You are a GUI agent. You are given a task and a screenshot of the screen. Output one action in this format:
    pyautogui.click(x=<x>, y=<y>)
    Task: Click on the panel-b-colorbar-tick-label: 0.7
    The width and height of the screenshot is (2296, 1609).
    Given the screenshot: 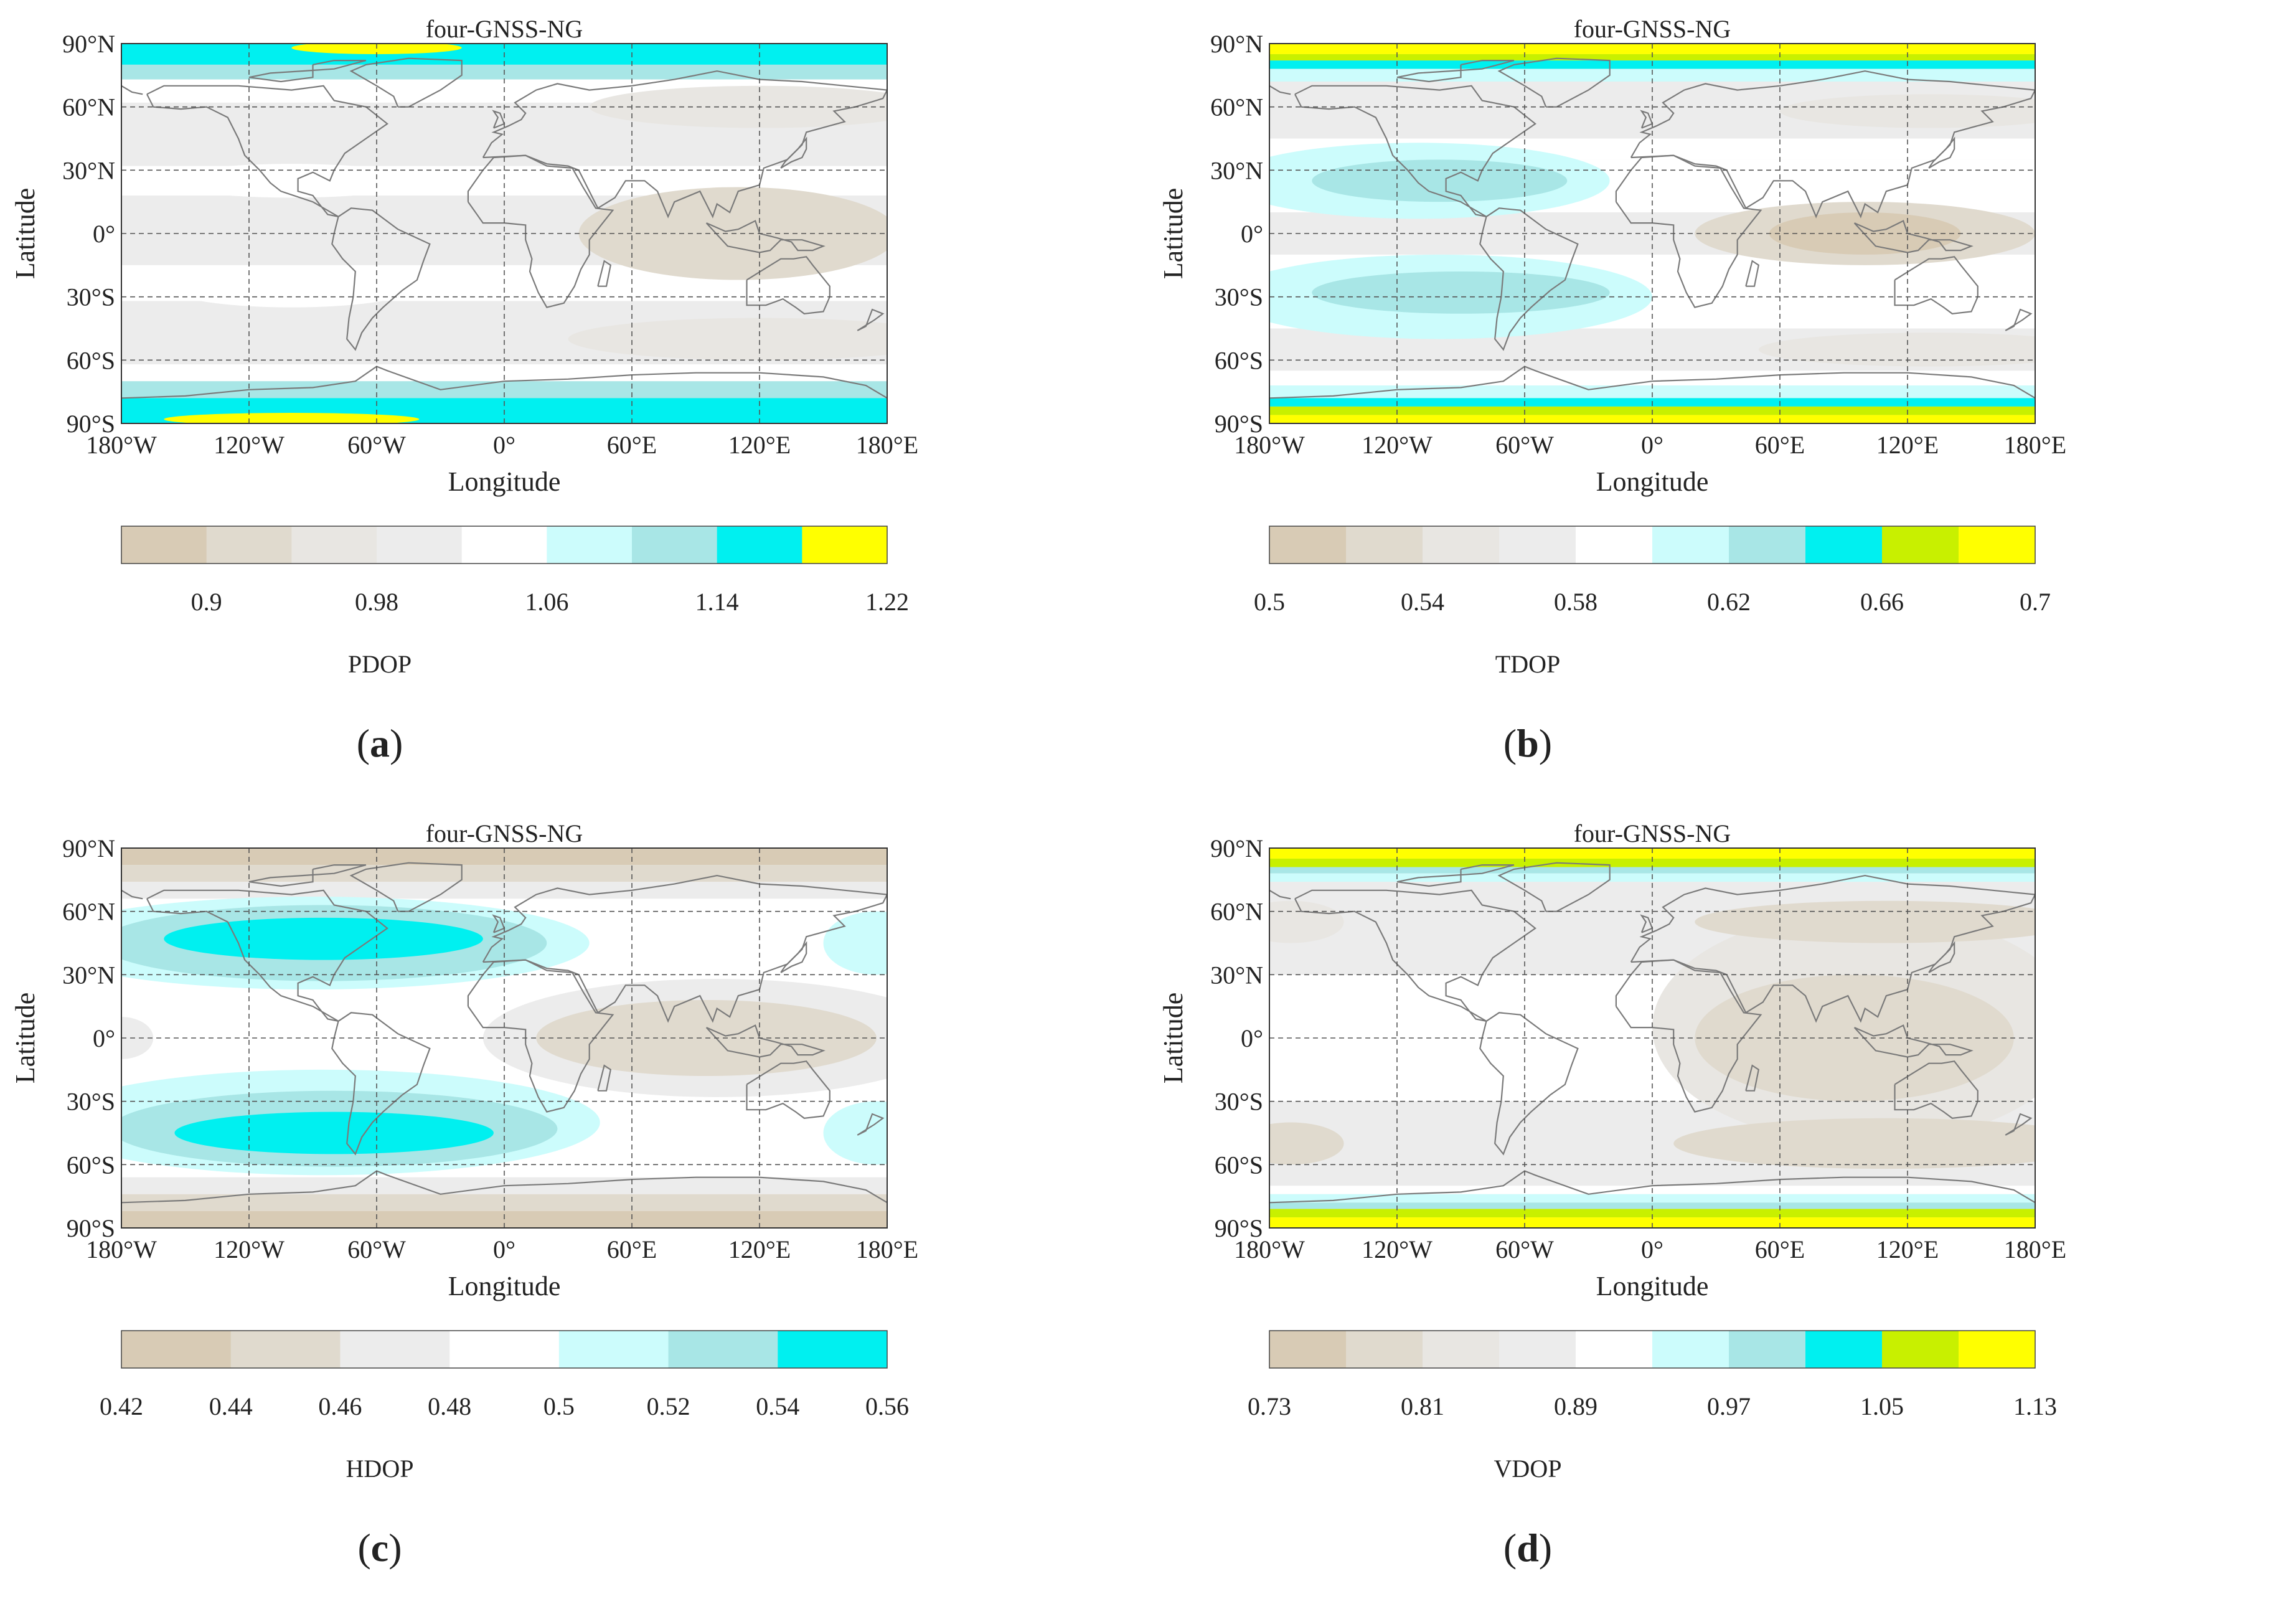 What is the action you would take?
    pyautogui.click(x=2035, y=602)
    